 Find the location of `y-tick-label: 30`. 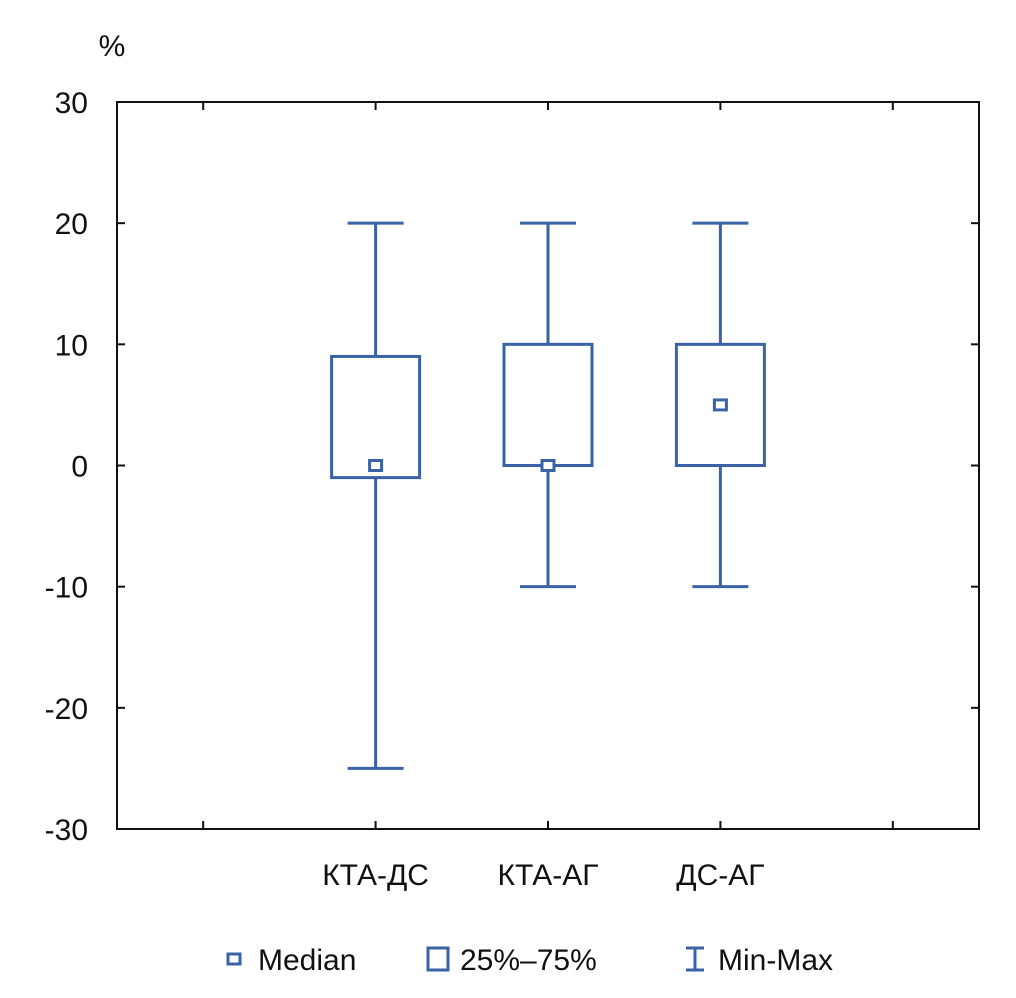

y-tick-label: 30 is located at coordinates (71, 103).